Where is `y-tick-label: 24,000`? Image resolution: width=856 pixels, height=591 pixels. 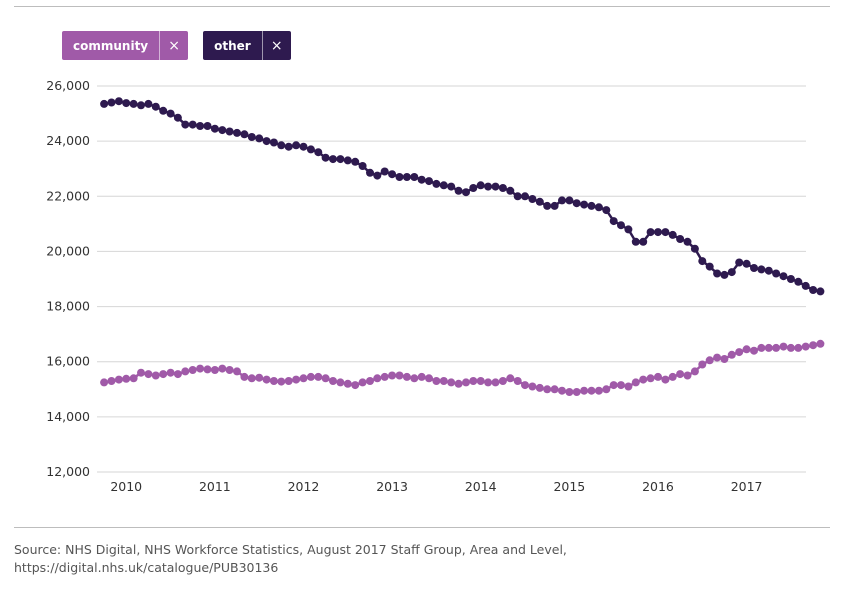
y-tick-label: 24,000 is located at coordinates (68, 140).